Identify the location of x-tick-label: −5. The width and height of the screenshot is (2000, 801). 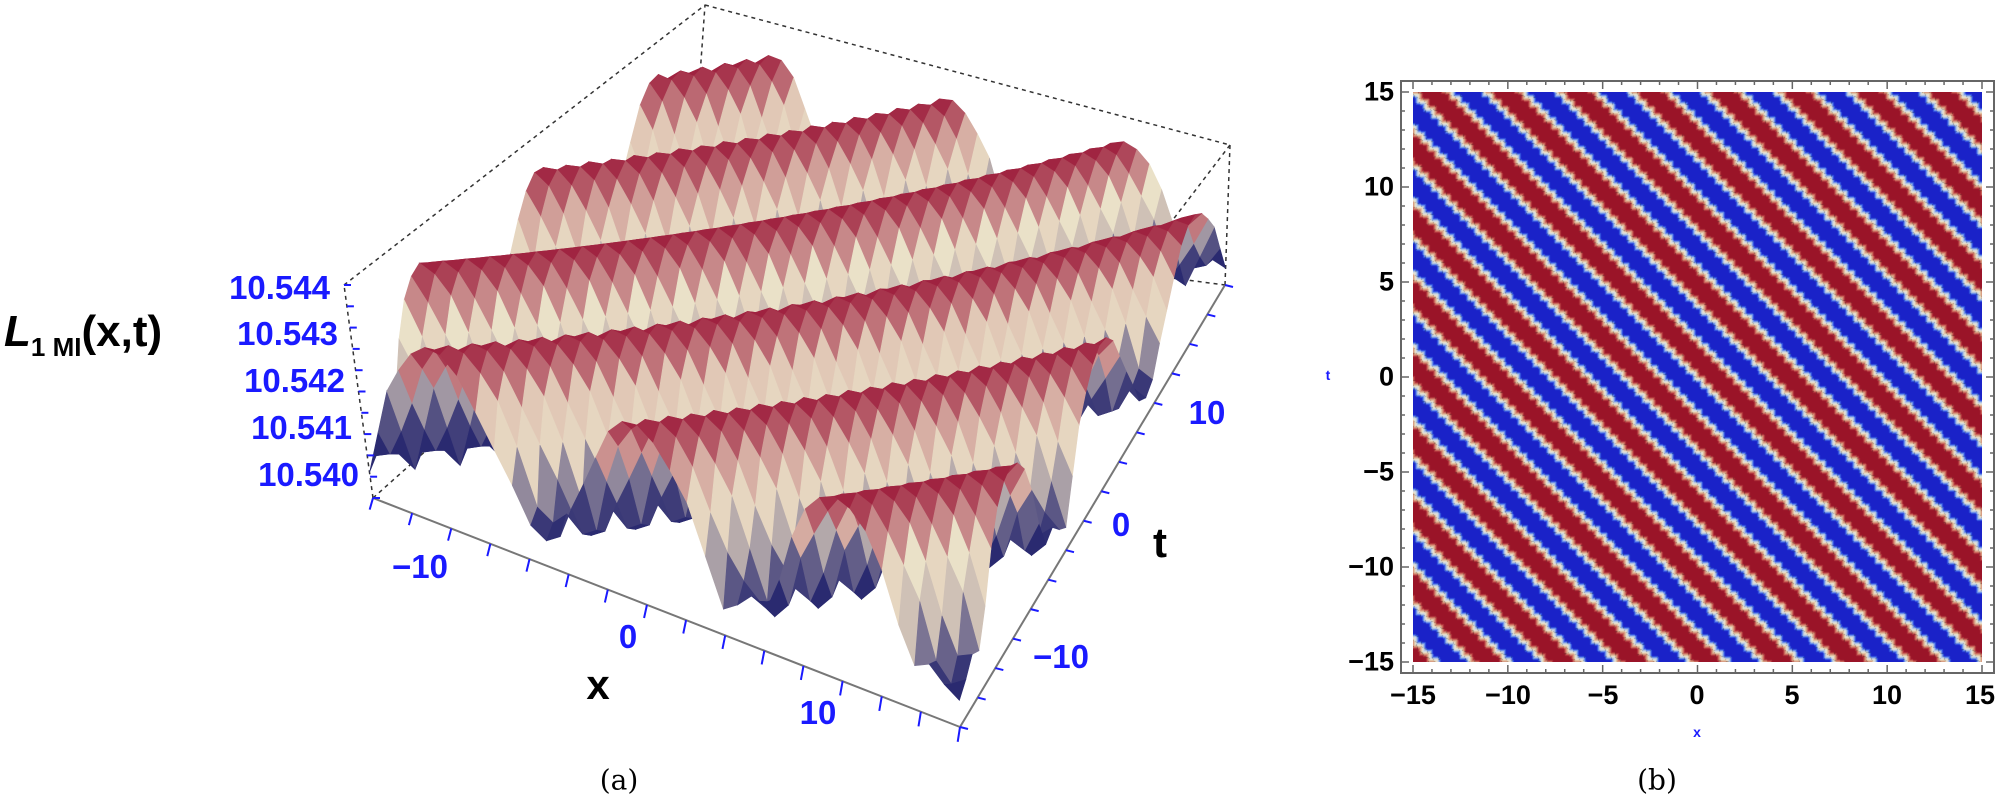
(1603, 695).